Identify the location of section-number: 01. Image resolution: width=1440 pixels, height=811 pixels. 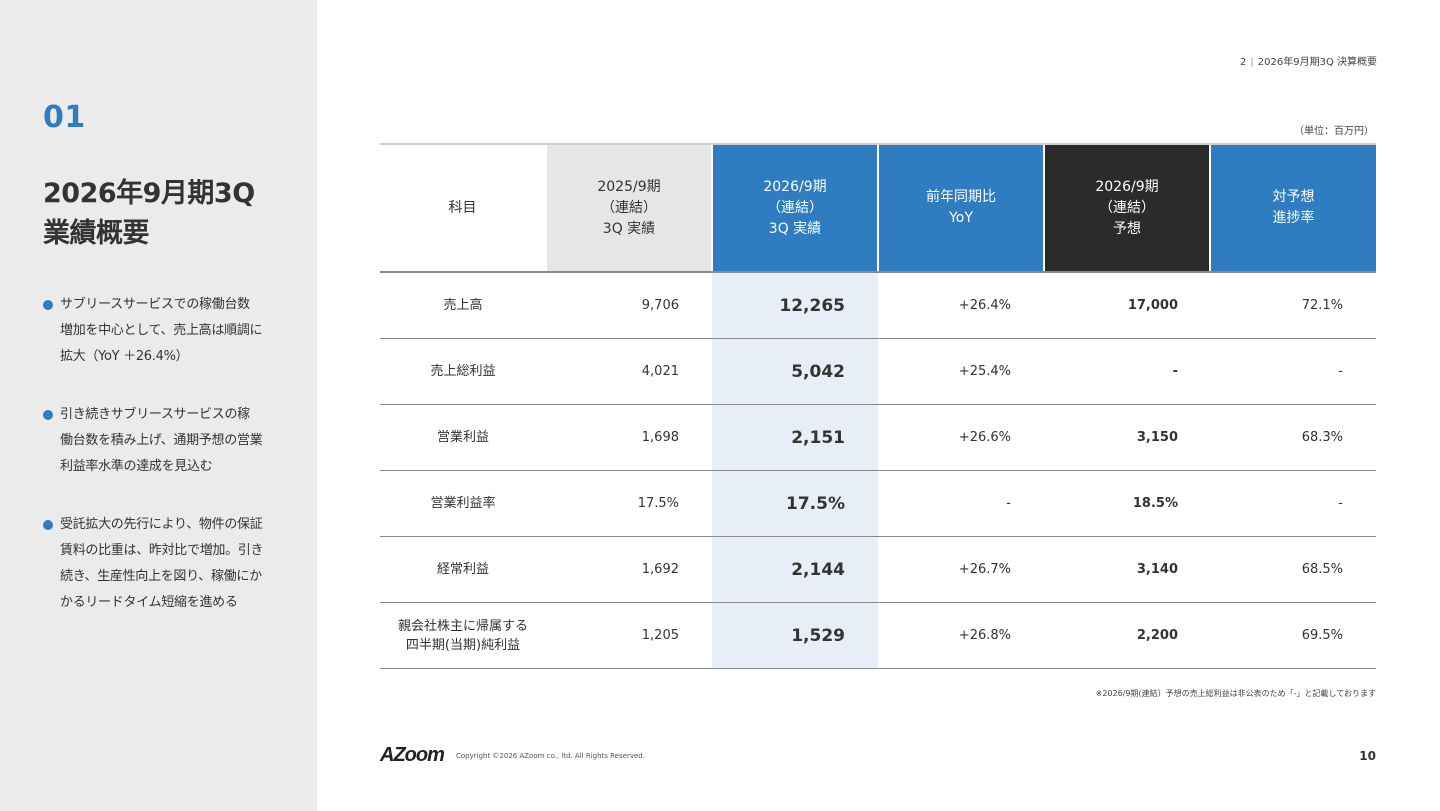
(64, 117).